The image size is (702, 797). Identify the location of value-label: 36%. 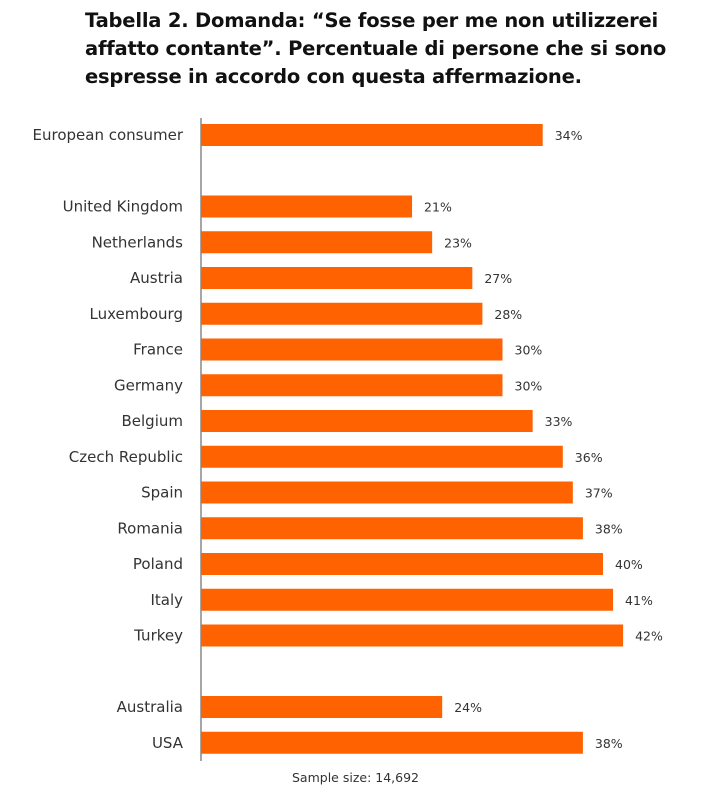
(589, 457).